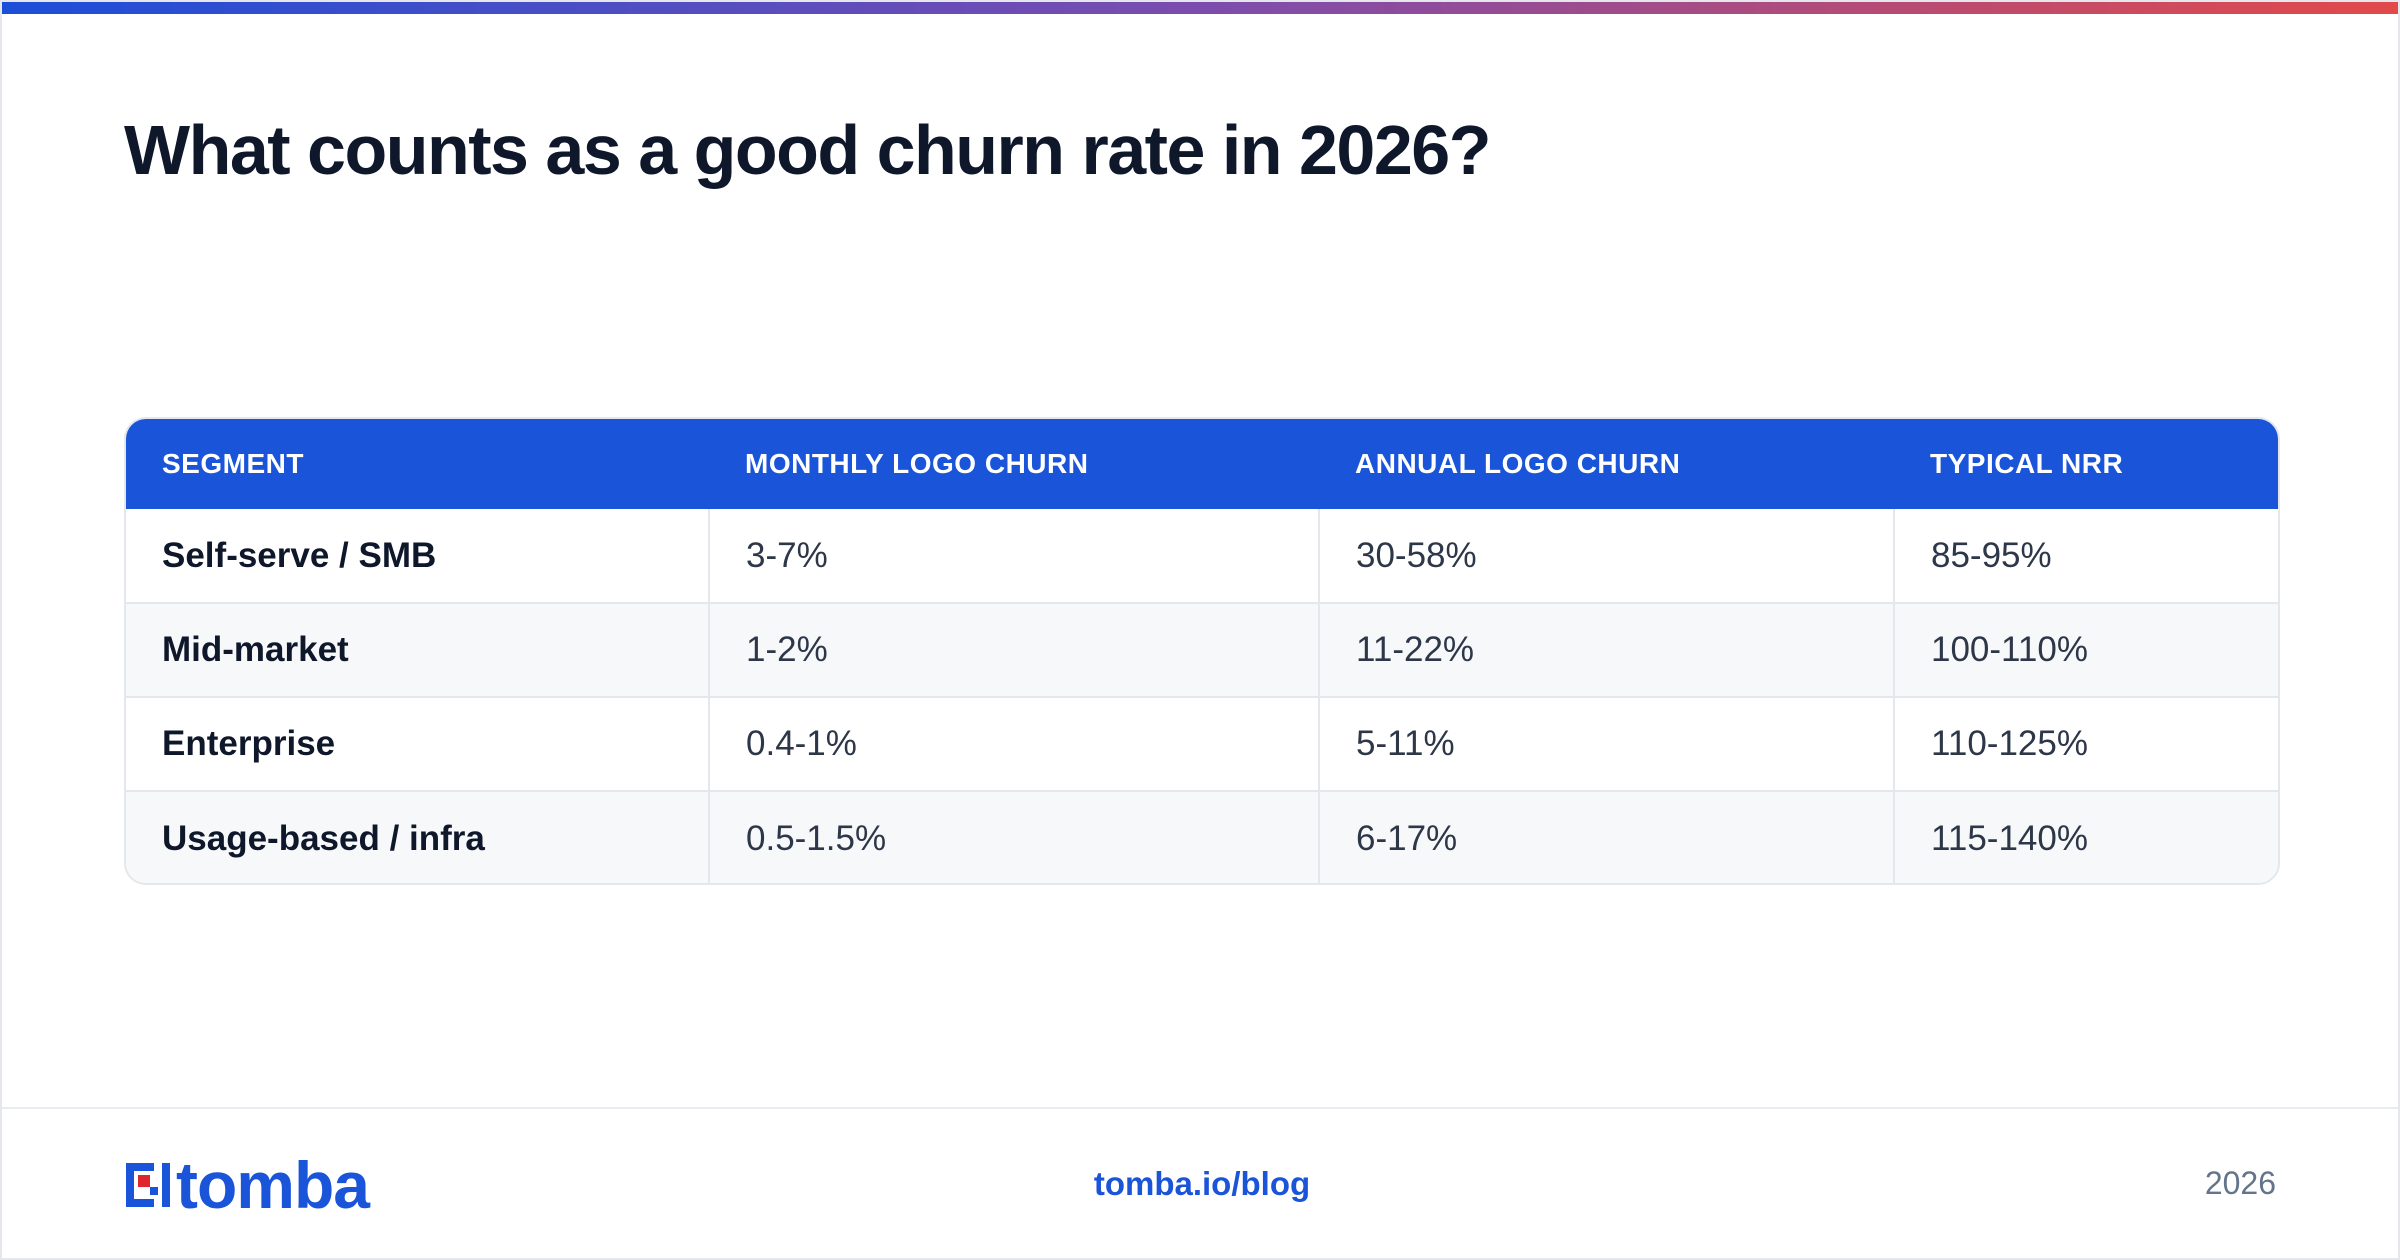  What do you see at coordinates (417, 743) in the screenshot?
I see `segment-cell: Enterprise` at bounding box center [417, 743].